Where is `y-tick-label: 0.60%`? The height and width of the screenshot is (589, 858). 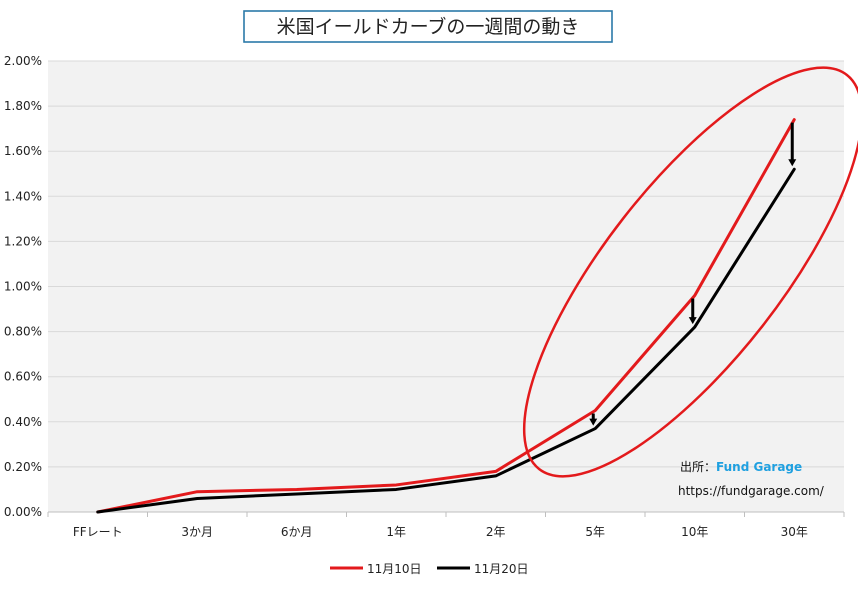 y-tick-label: 0.60% is located at coordinates (23, 377).